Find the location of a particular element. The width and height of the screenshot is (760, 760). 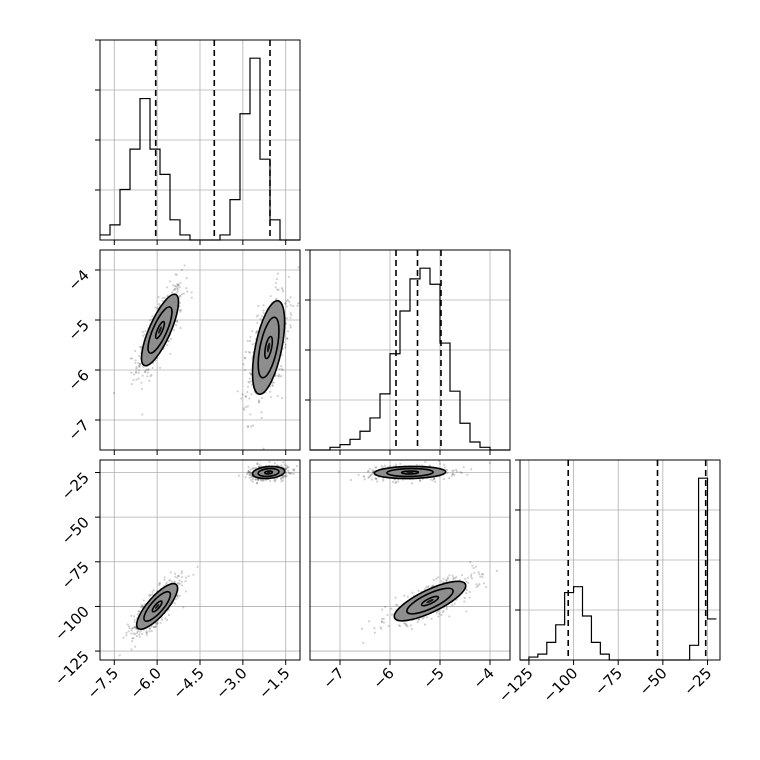

y-tick-label-row2-2: −75 is located at coordinates (75, 575).